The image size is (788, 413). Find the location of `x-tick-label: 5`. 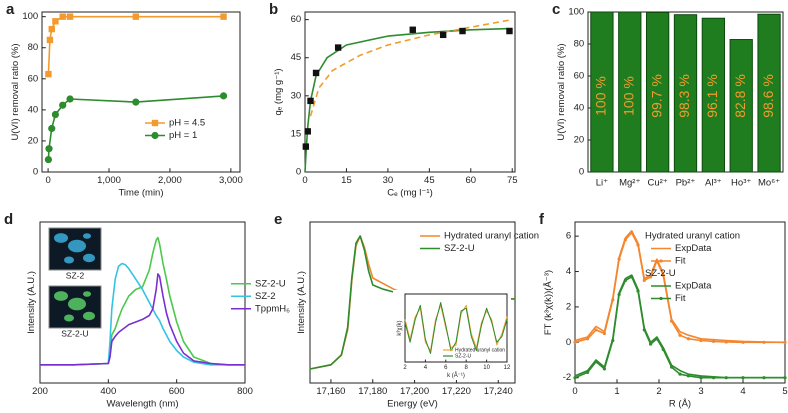

x-tick-label: 5 is located at coordinates (784, 391).